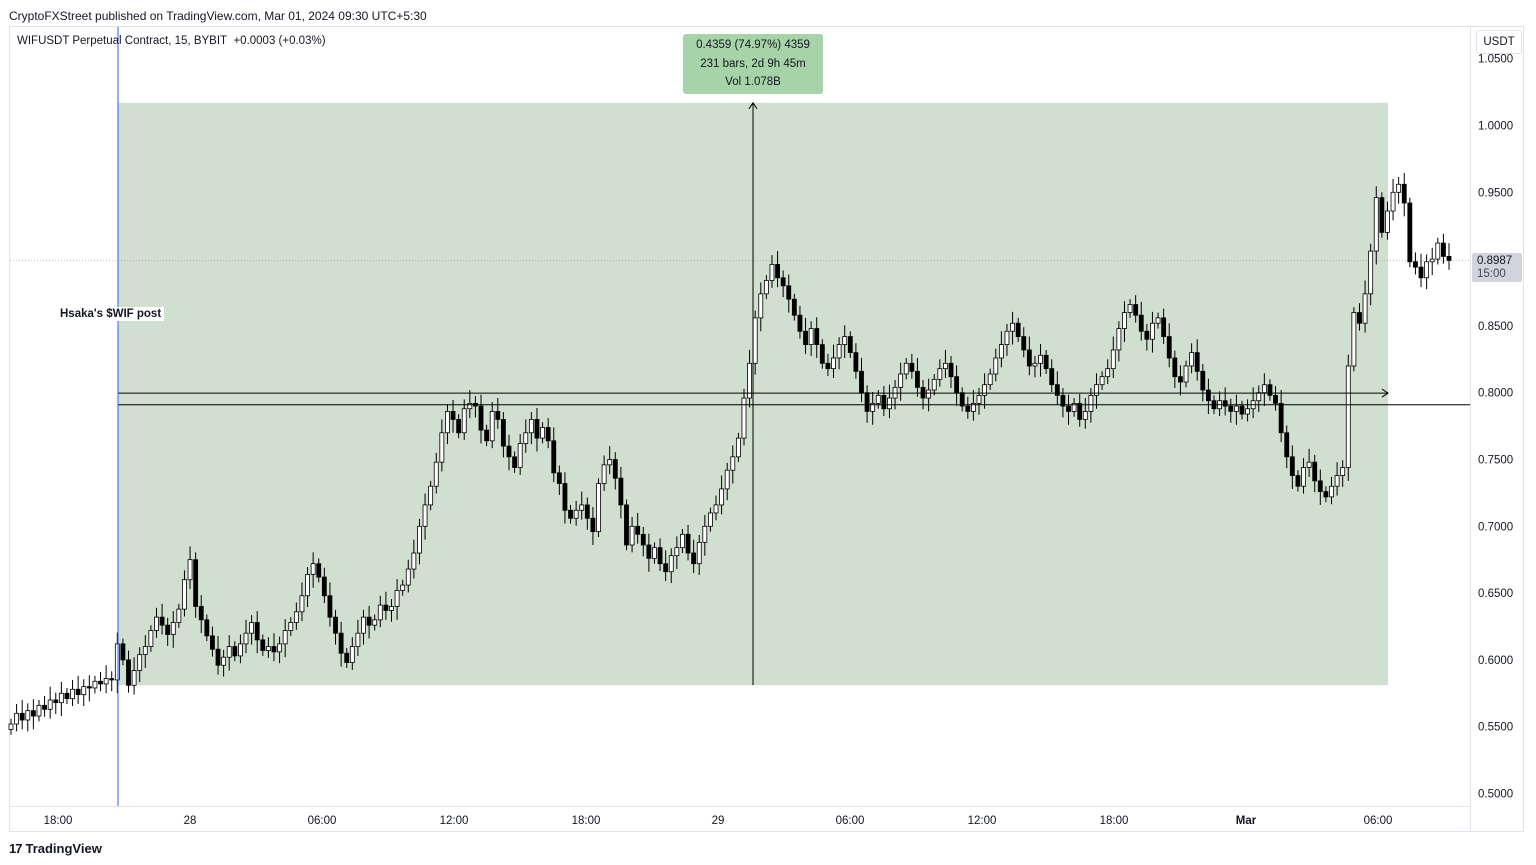  What do you see at coordinates (1499, 42) in the screenshot?
I see `currency-button: USDT` at bounding box center [1499, 42].